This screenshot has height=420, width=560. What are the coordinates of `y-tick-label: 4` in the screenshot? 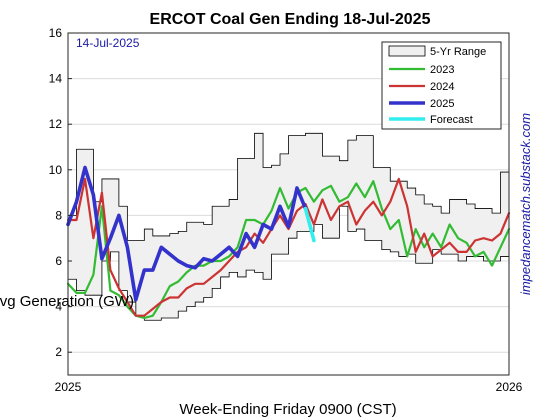 It's located at (58, 307).